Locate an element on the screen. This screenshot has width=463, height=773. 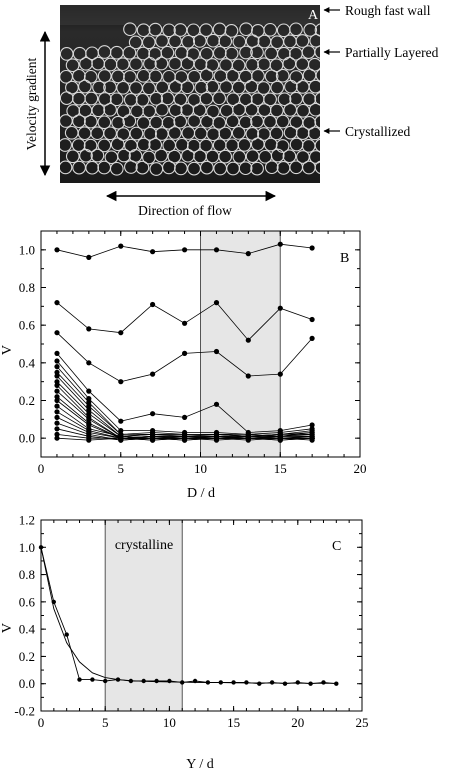
y-tick-label: 0.8 is located at coordinates (27, 574).